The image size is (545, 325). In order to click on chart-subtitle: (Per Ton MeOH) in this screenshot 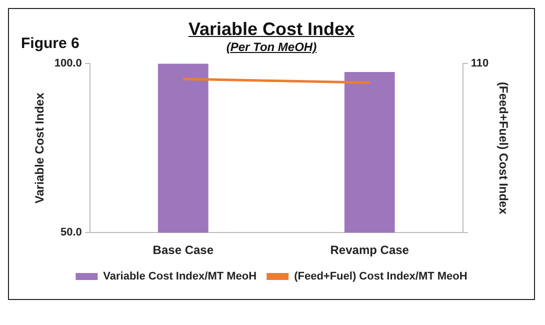, I will do `click(271, 47)`.